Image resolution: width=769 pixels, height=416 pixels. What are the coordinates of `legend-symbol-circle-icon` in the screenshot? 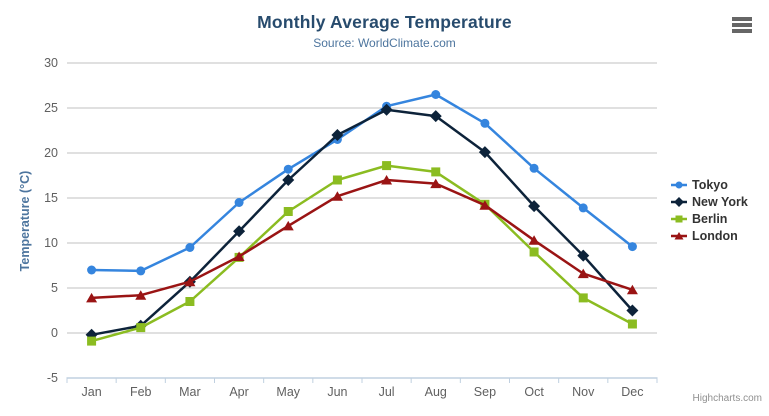 It's located at (679, 184).